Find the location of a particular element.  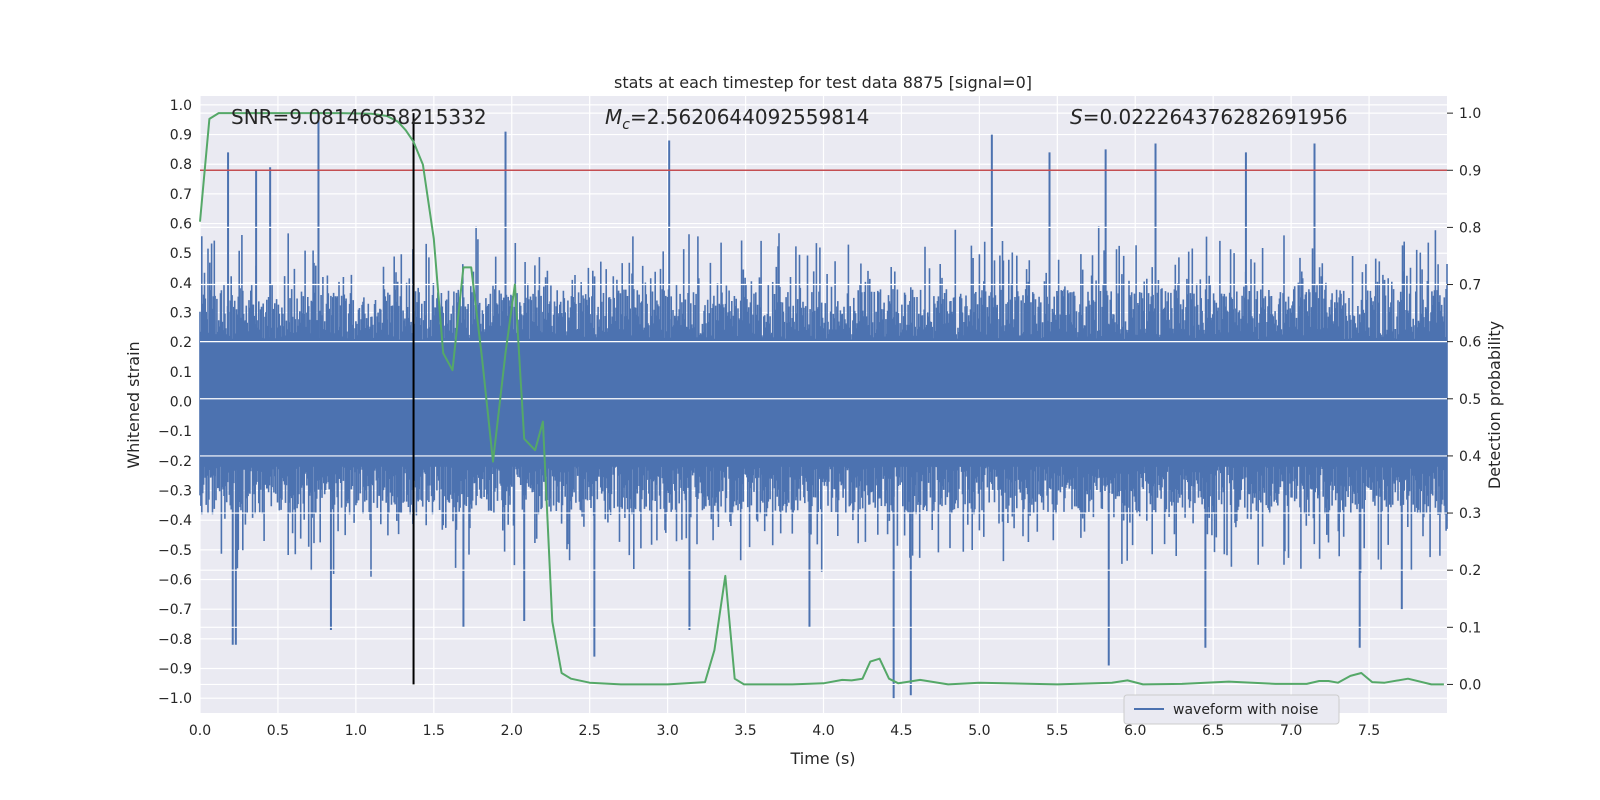

chirp-mass-symbol: M is located at coordinates (613, 117).